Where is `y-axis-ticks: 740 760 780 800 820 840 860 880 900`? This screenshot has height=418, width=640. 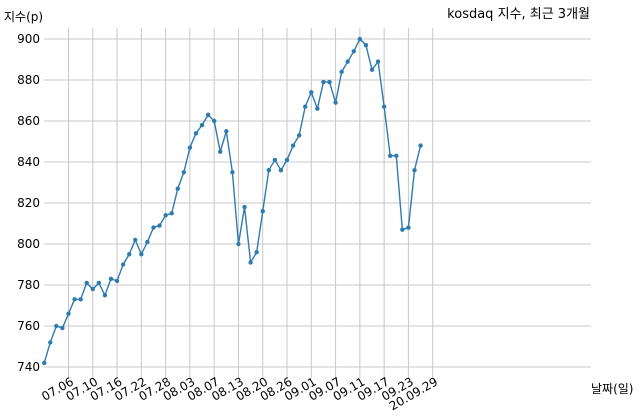 y-axis-ticks: 740 760 780 800 820 840 860 880 900 is located at coordinates (28, 203).